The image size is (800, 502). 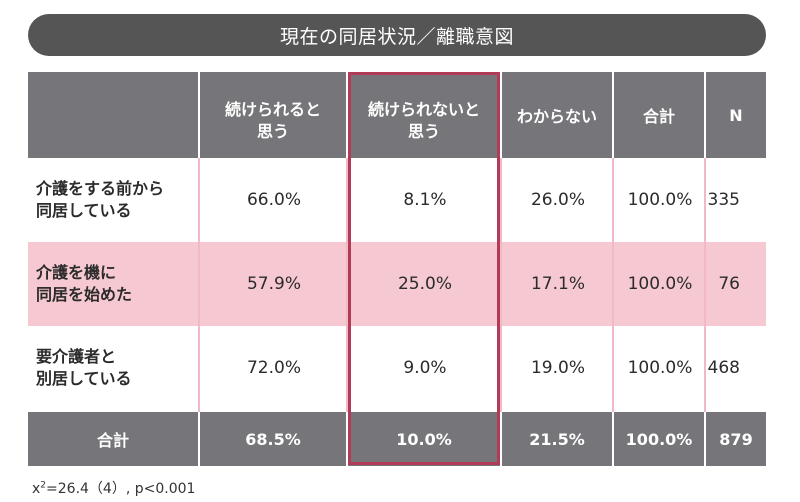 I want to click on row-label: 要介護者と 別居している, so click(x=114, y=368).